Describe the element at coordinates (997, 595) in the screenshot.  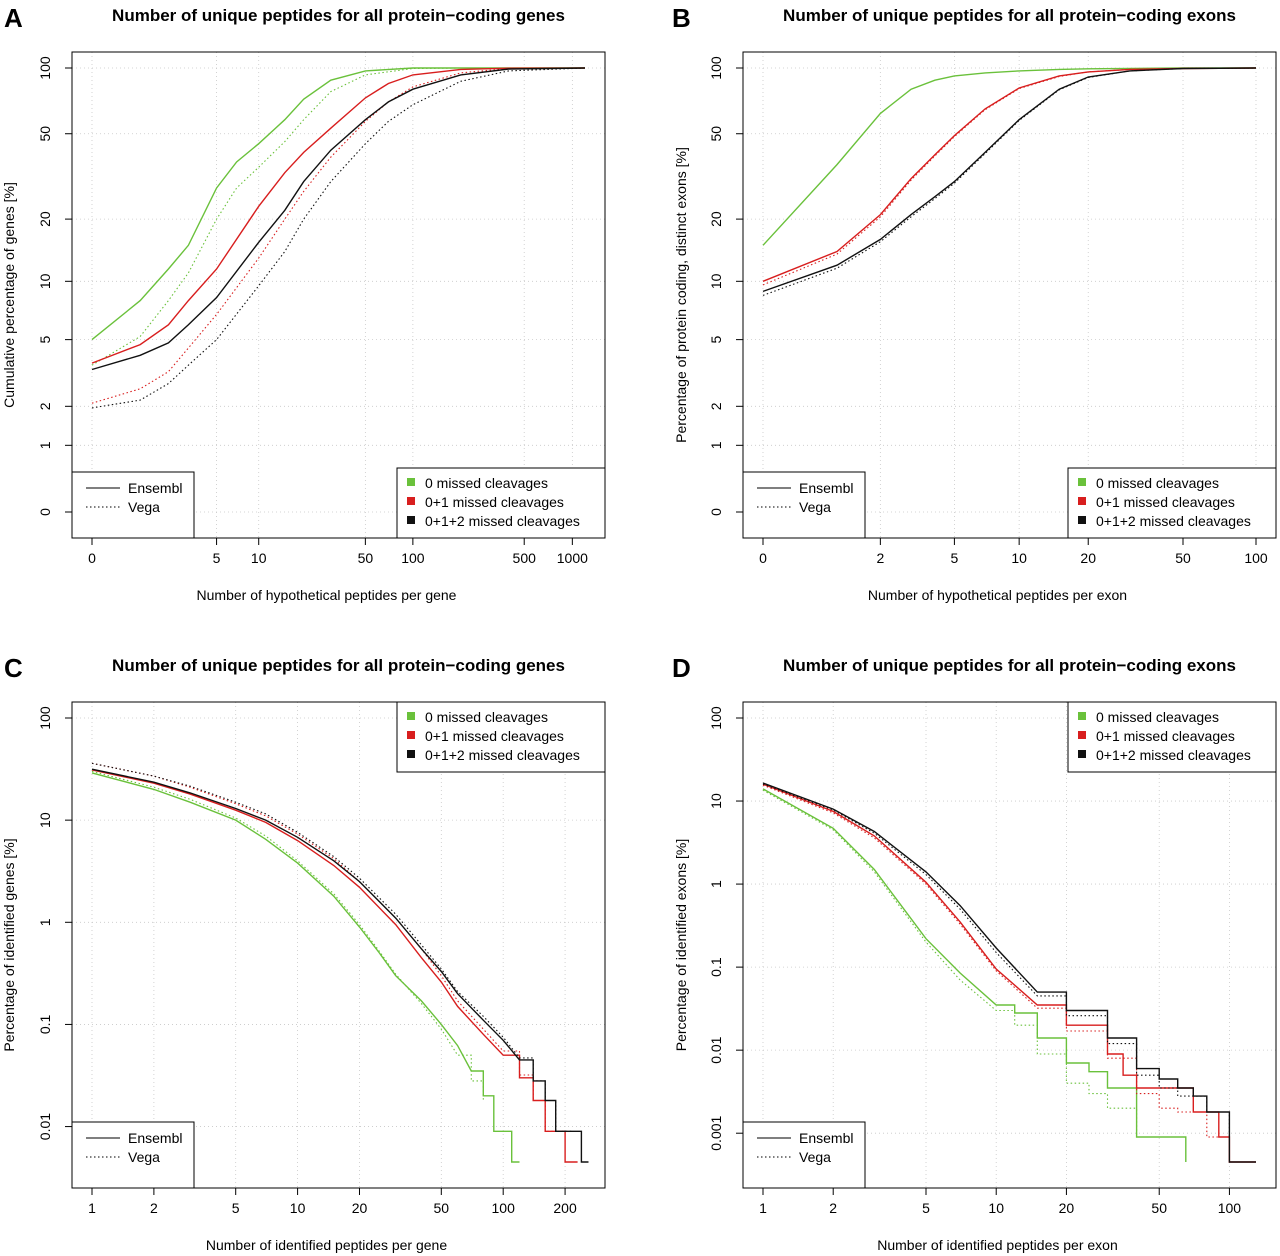
I see `x-axis-label: Number of hypothetical peptides per exon` at that location.